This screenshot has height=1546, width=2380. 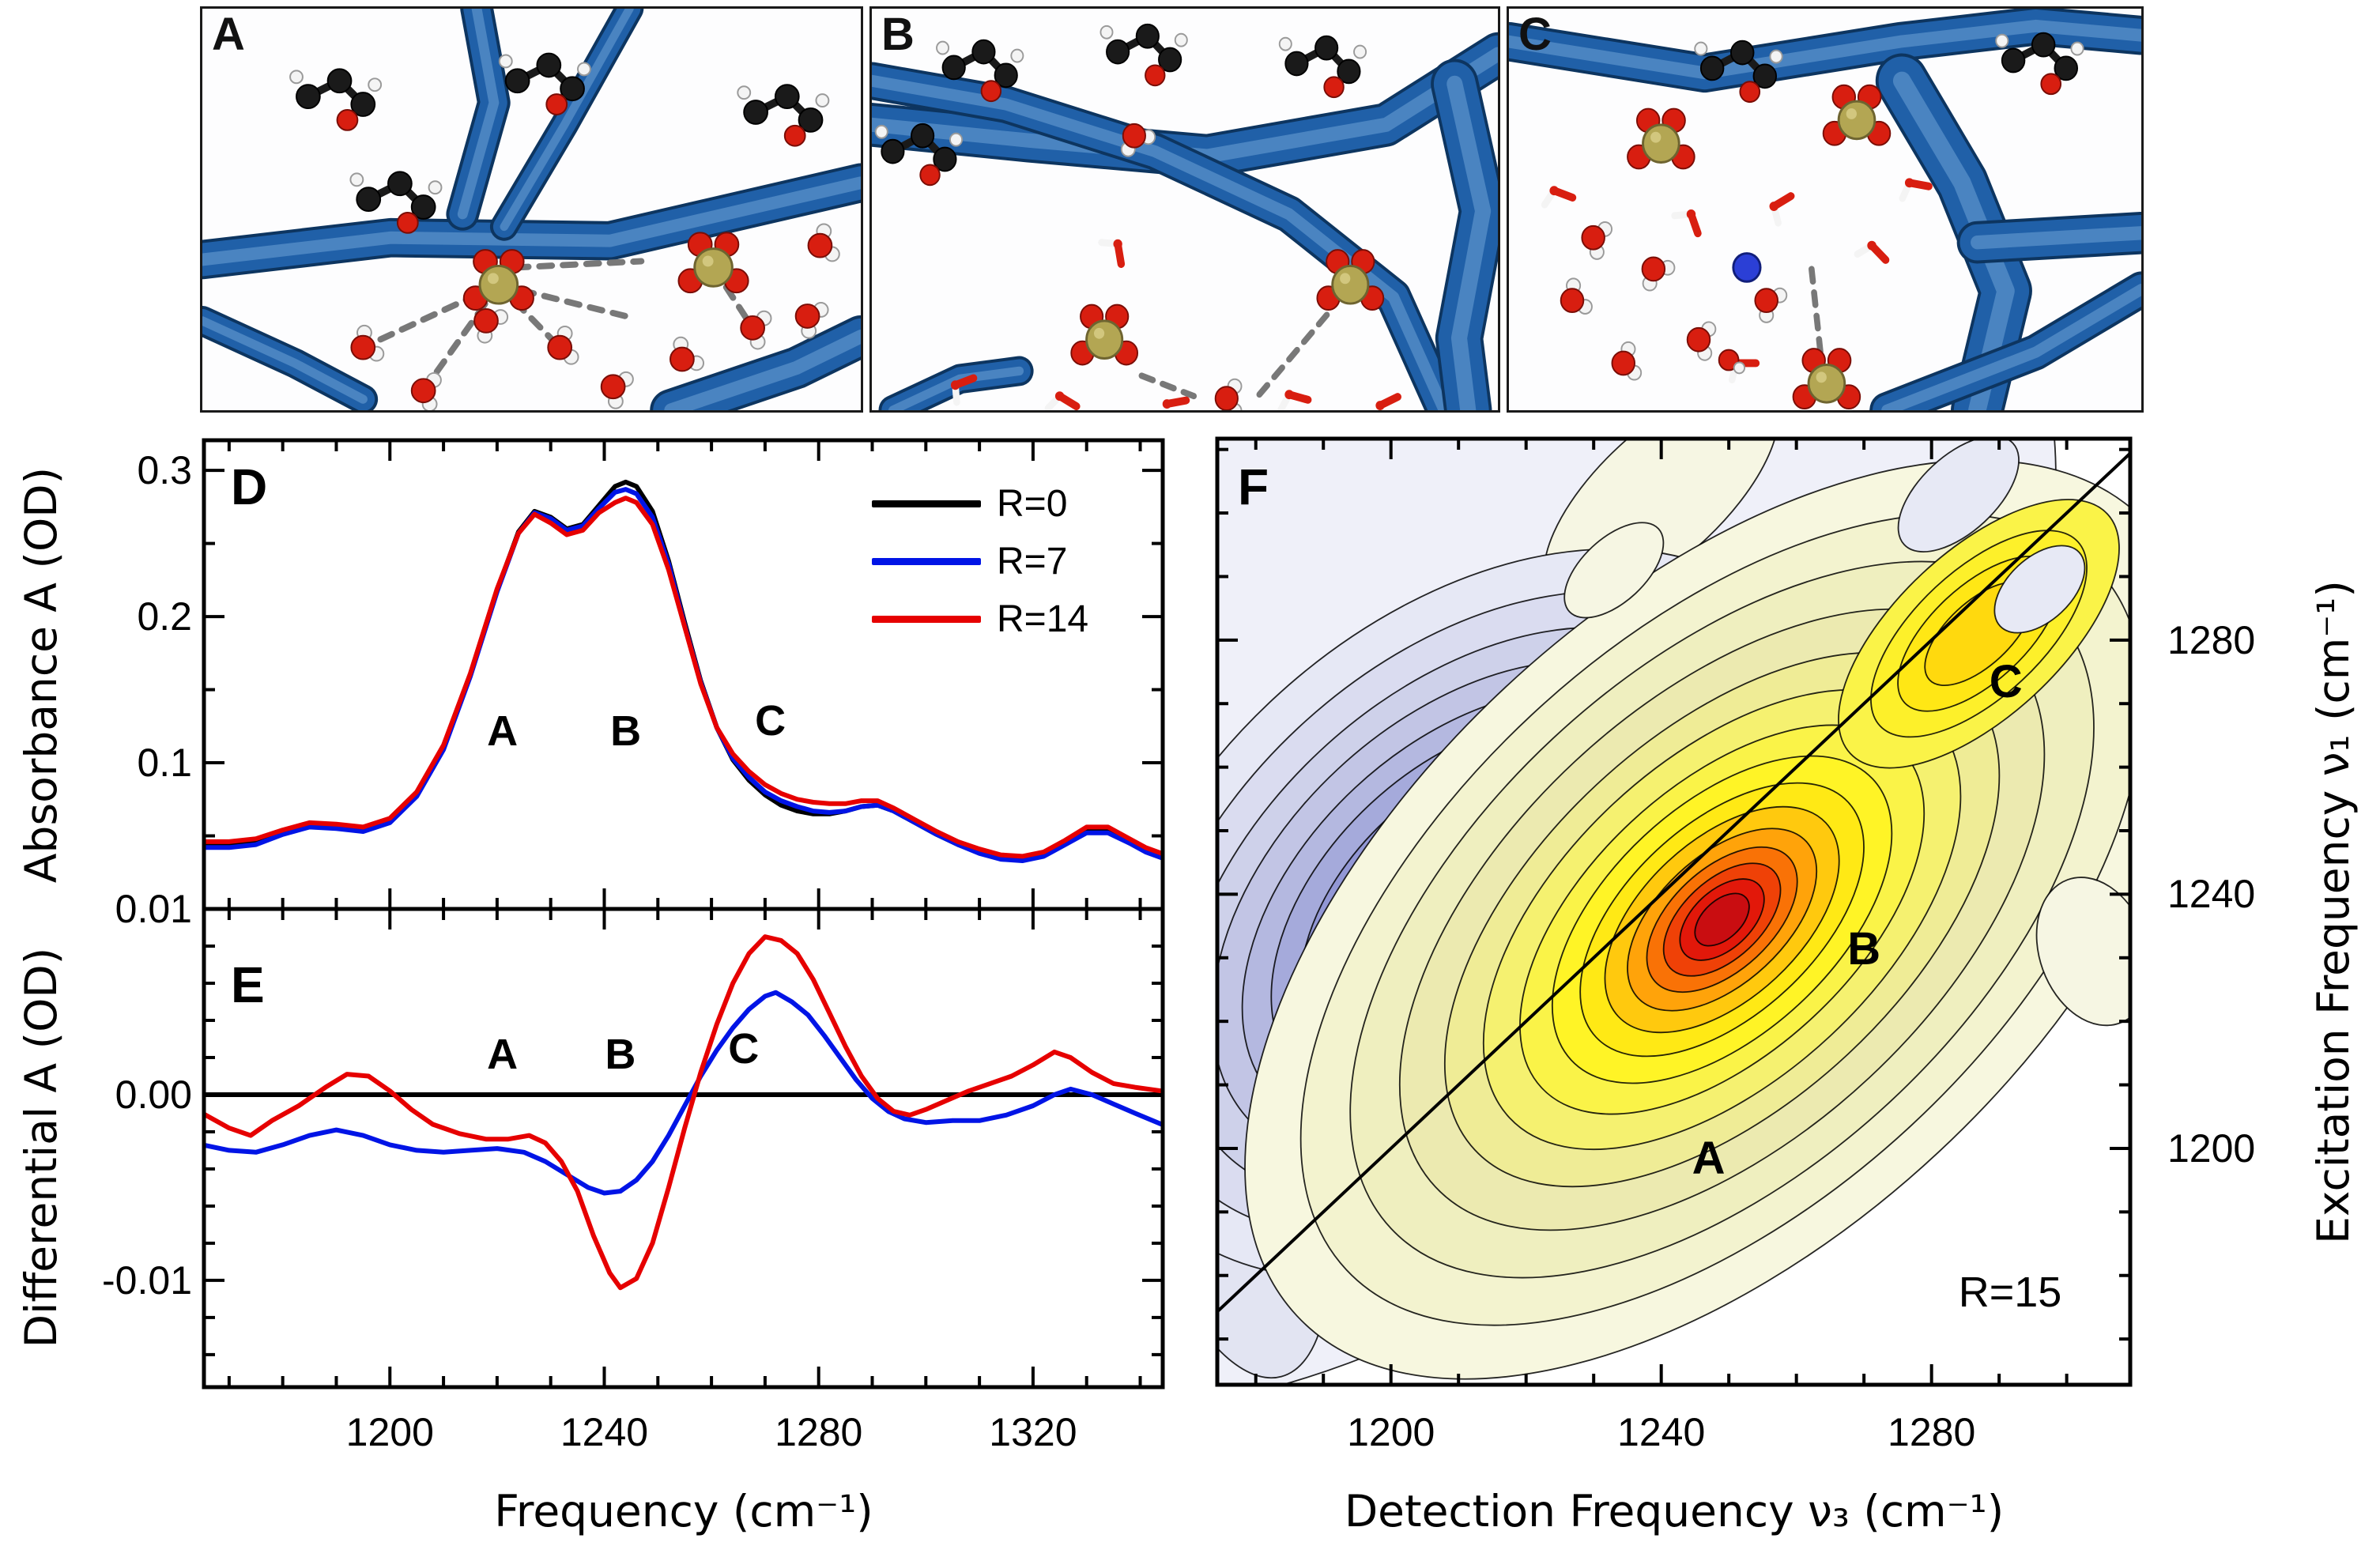 I want to click on legend-entry-r0: R=0, so click(x=969, y=504).